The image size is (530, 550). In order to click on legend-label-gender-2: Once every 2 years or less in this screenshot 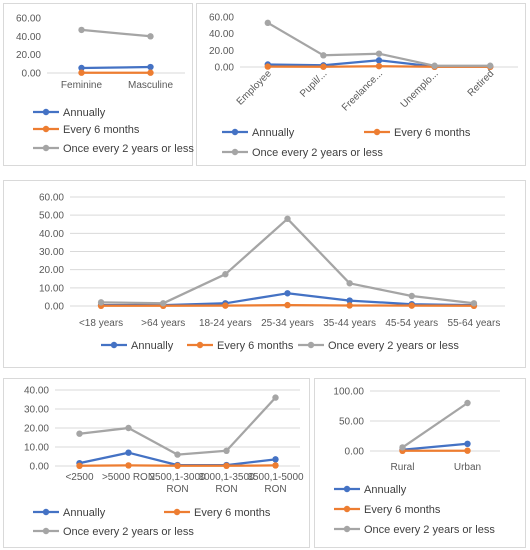, I will do `click(128, 149)`.